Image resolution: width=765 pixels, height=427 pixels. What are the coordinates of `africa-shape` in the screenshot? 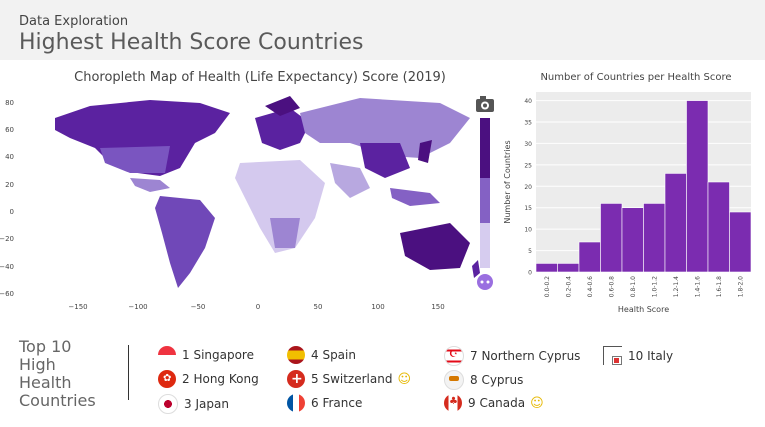 It's located at (280, 206).